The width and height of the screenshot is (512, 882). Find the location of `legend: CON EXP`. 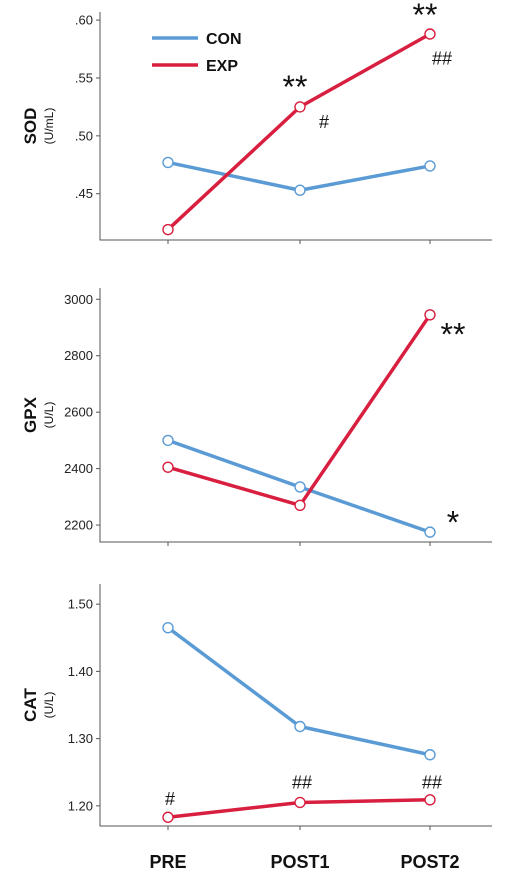

legend: CON EXP is located at coordinates (197, 53).